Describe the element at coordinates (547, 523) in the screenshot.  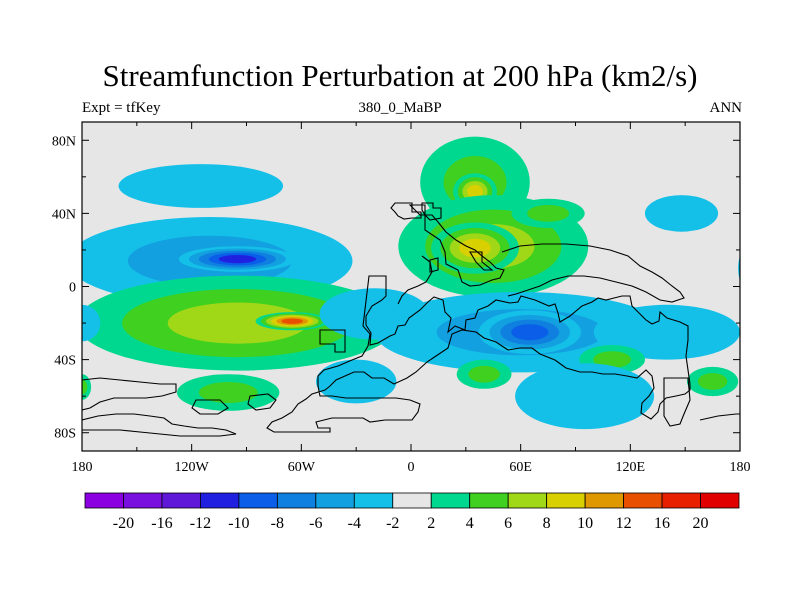
I see `colorbar-label: 8` at that location.